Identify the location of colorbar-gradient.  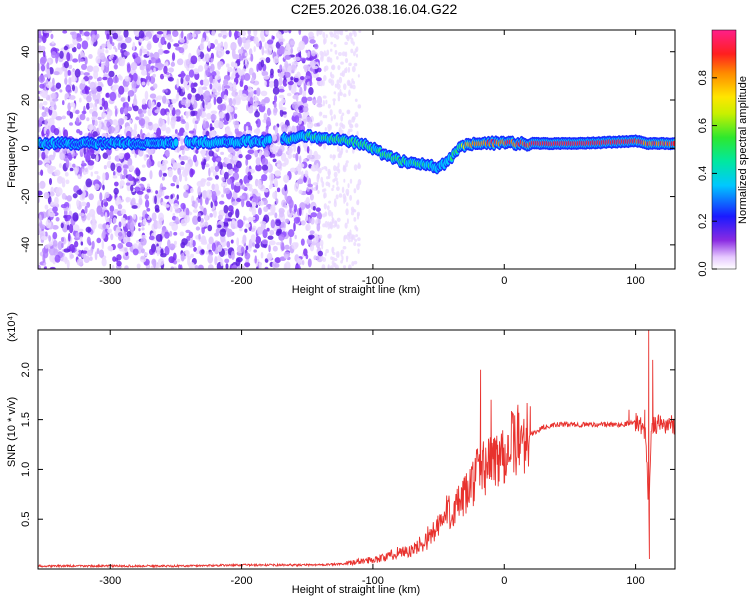
(724, 149).